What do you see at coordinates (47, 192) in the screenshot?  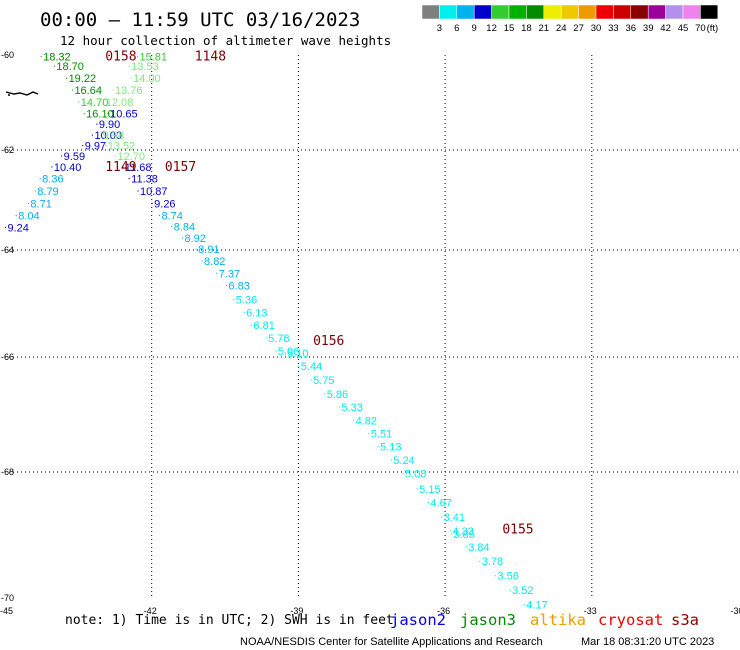 I see `swh-value: 8.79` at bounding box center [47, 192].